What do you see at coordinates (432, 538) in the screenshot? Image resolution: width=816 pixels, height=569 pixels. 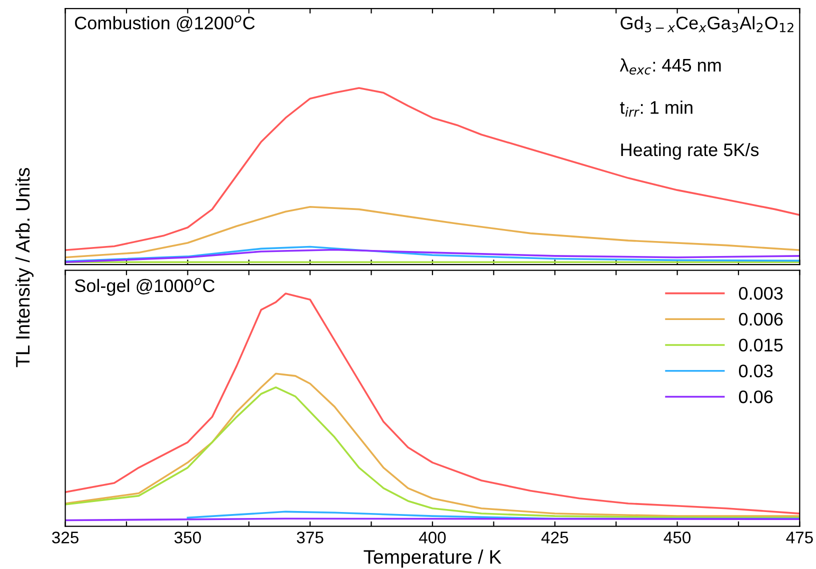 I see `x-tick-label: 400` at bounding box center [432, 538].